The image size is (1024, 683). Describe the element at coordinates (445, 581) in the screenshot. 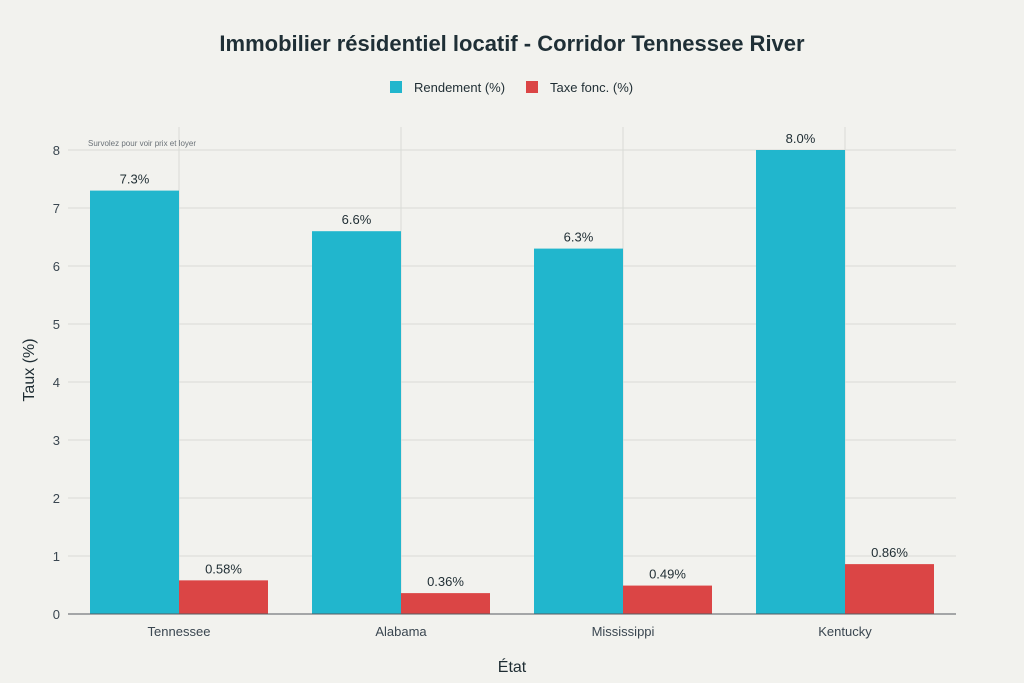

I see `data-label-taxe-alabama: 0.36%` at that location.